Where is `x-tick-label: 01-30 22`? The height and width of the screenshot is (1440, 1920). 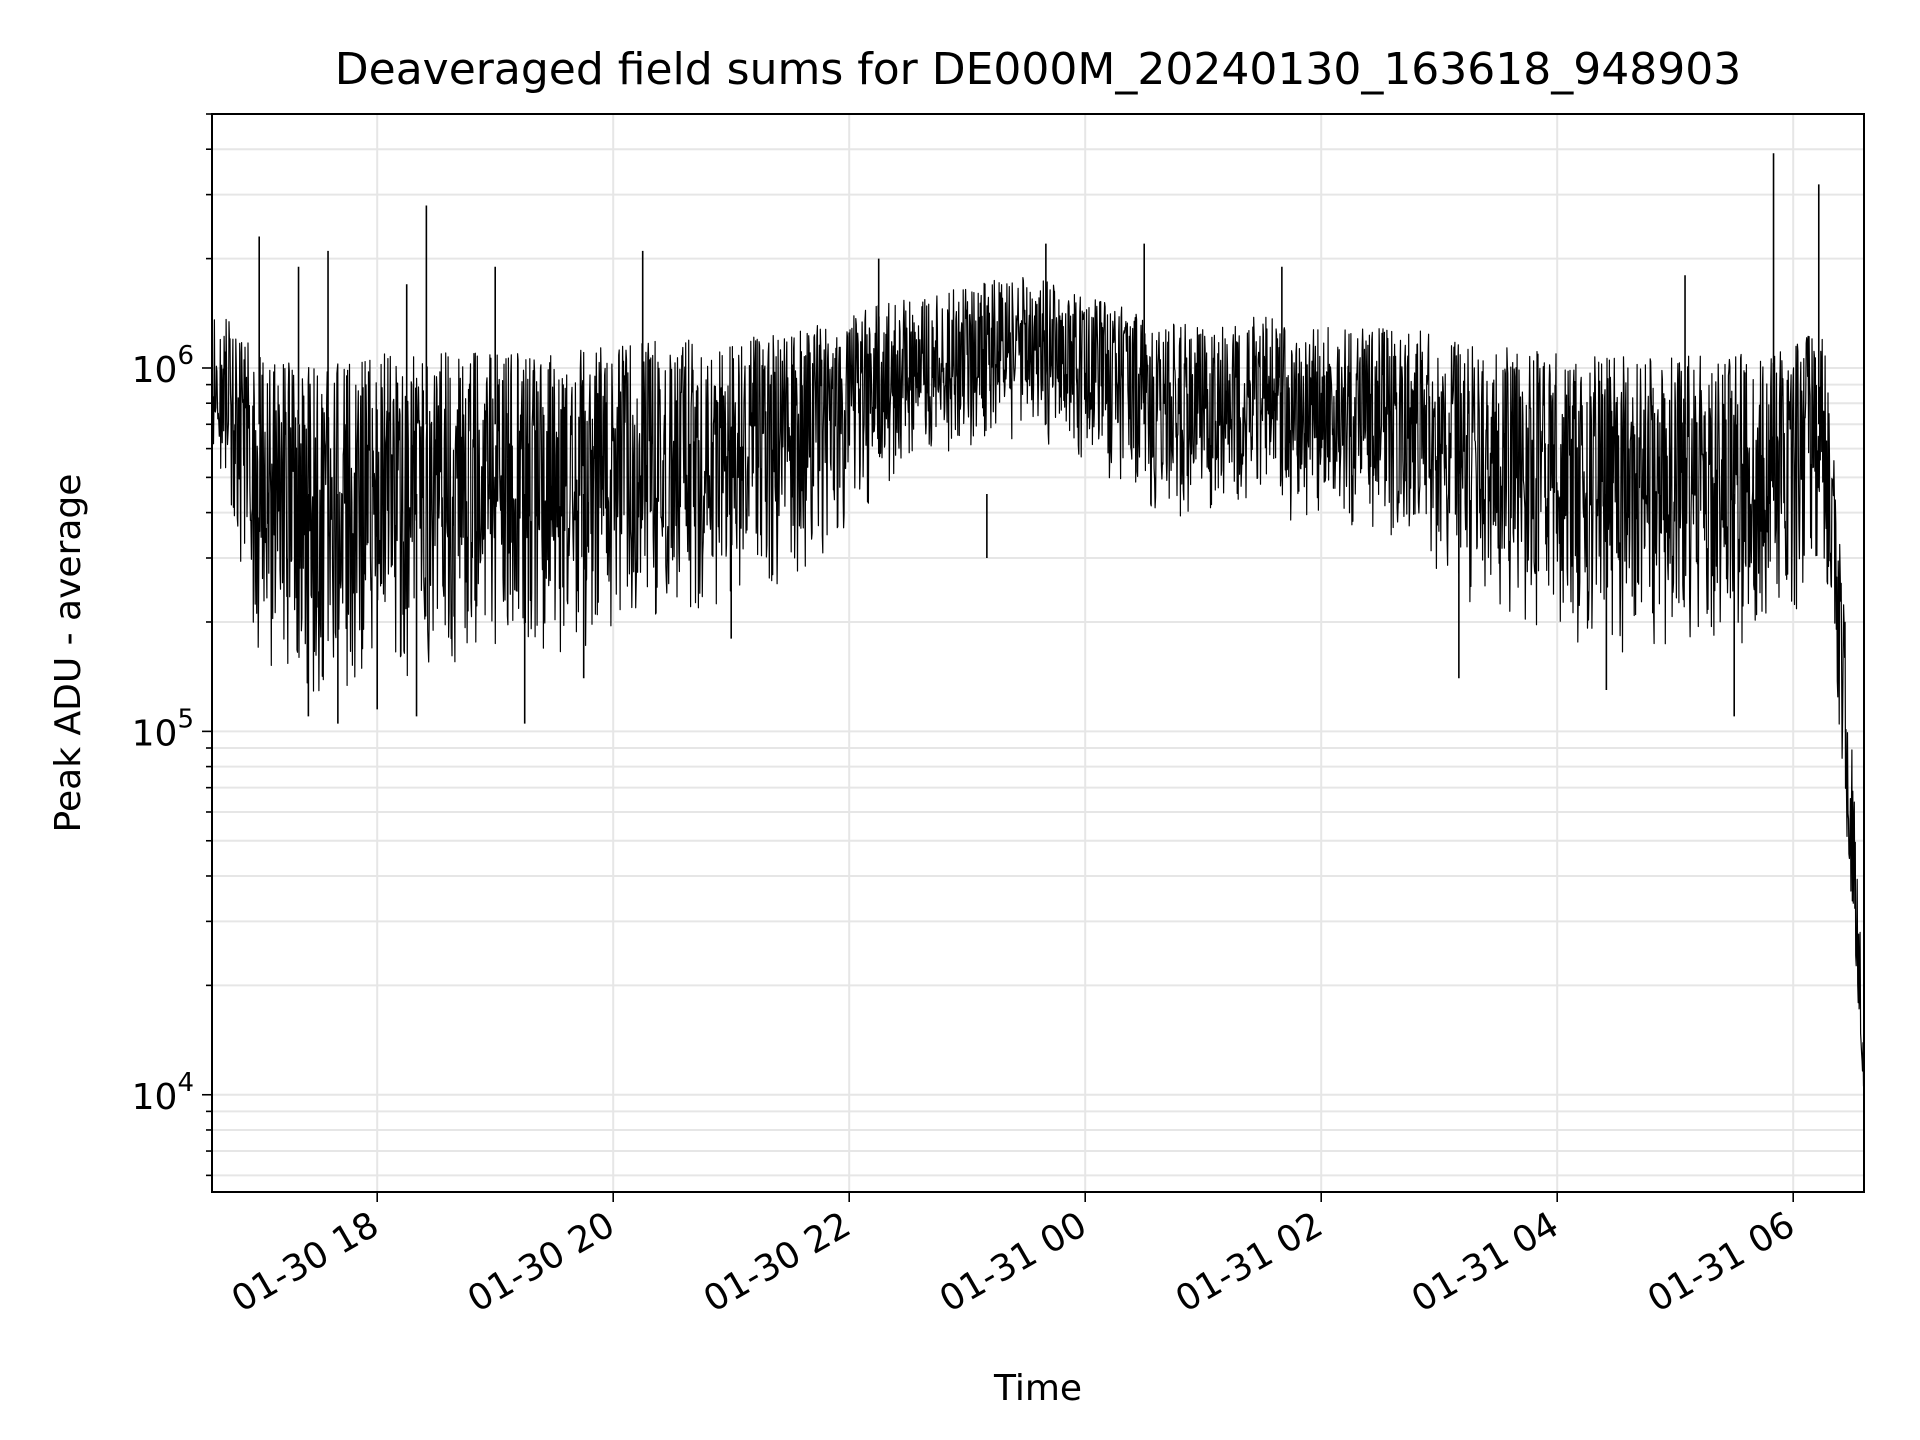
x-tick-label: 01-30 22 is located at coordinates (777, 1262).